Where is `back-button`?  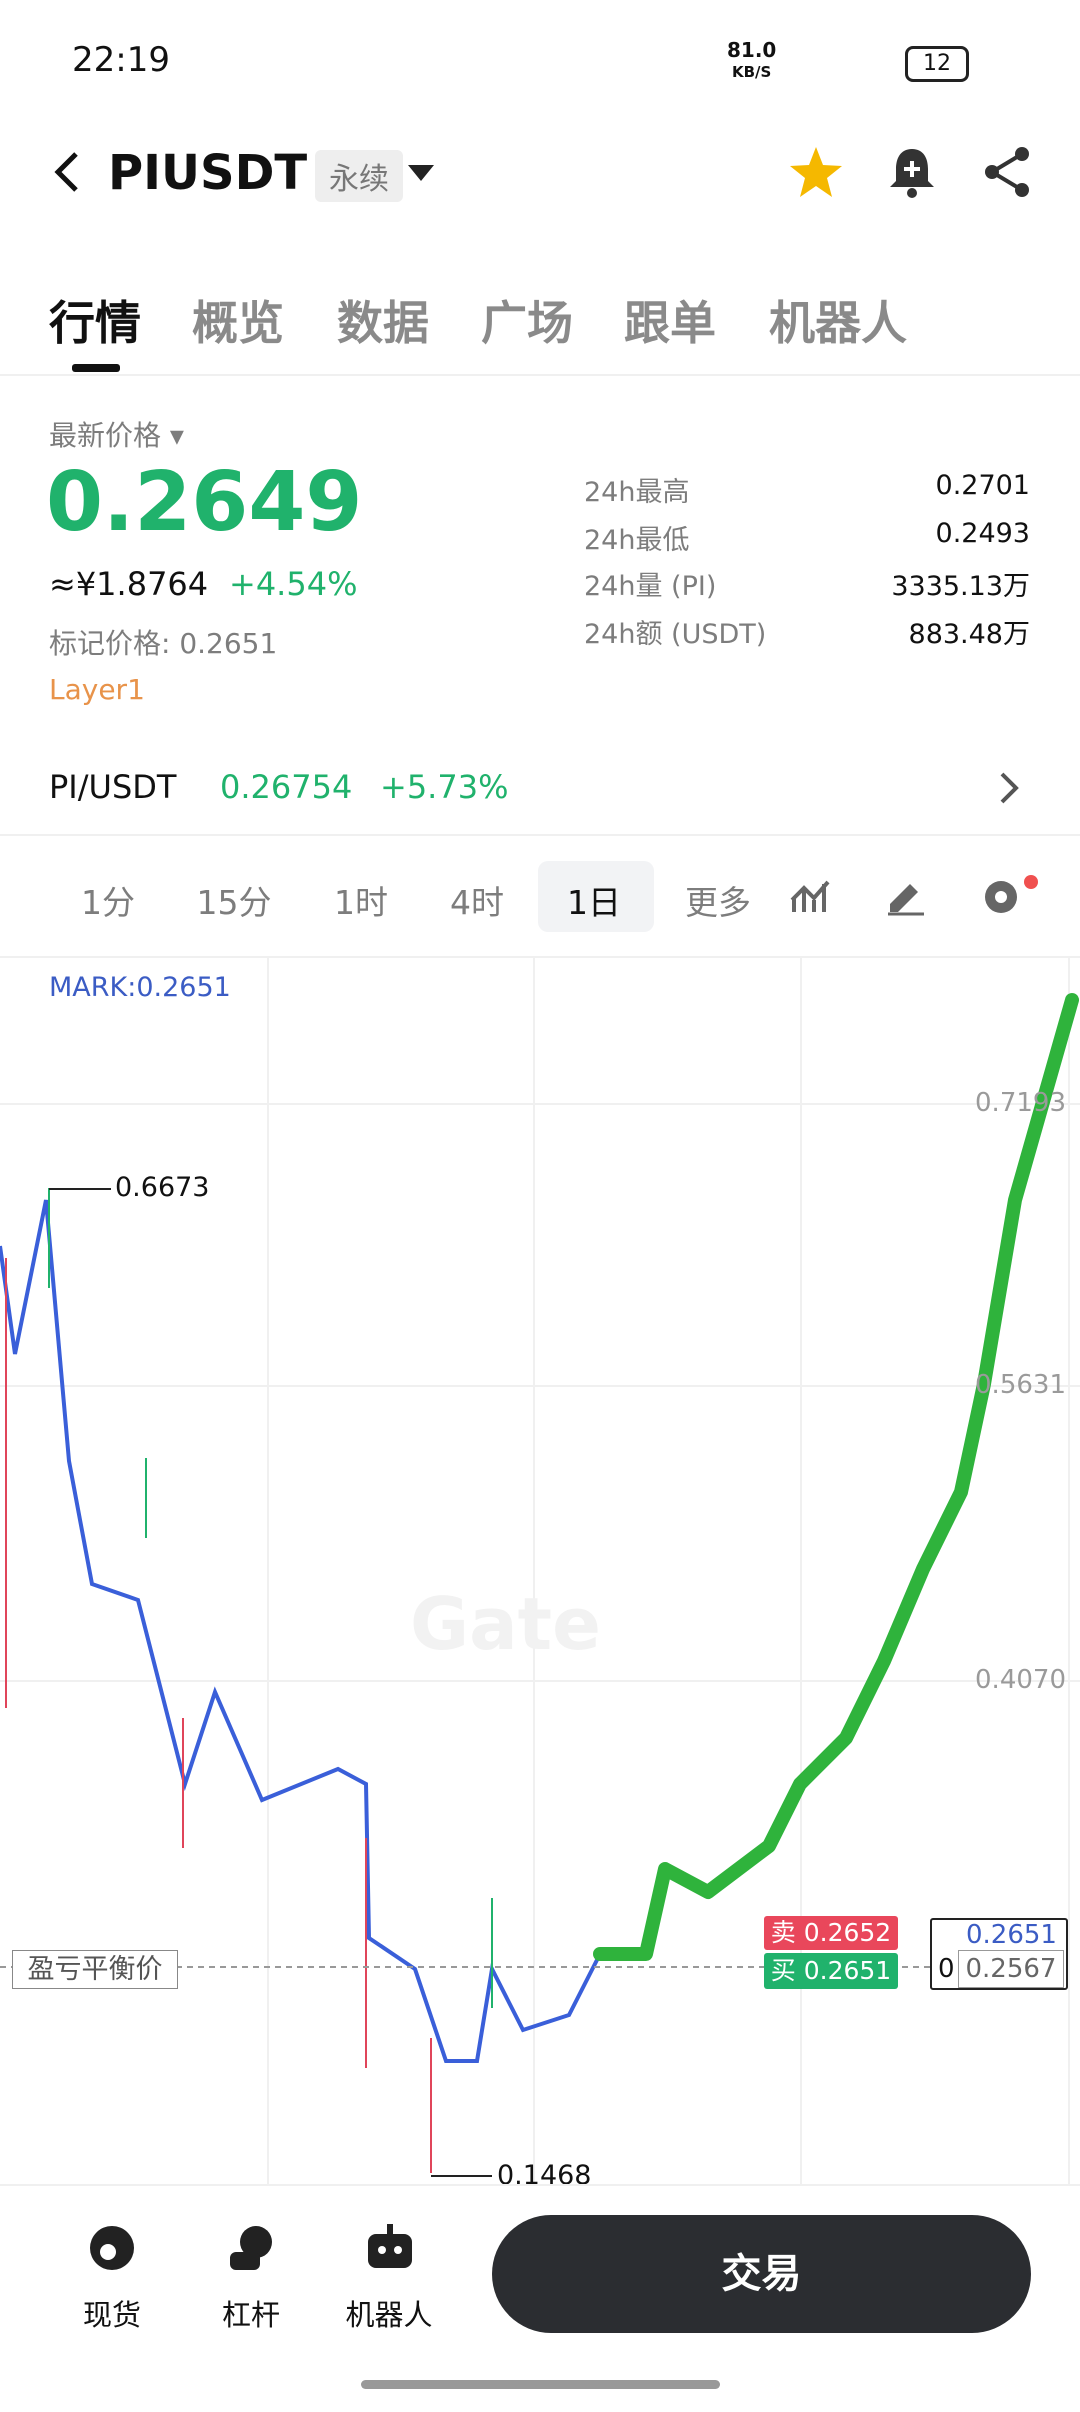 back-button is located at coordinates (68, 172).